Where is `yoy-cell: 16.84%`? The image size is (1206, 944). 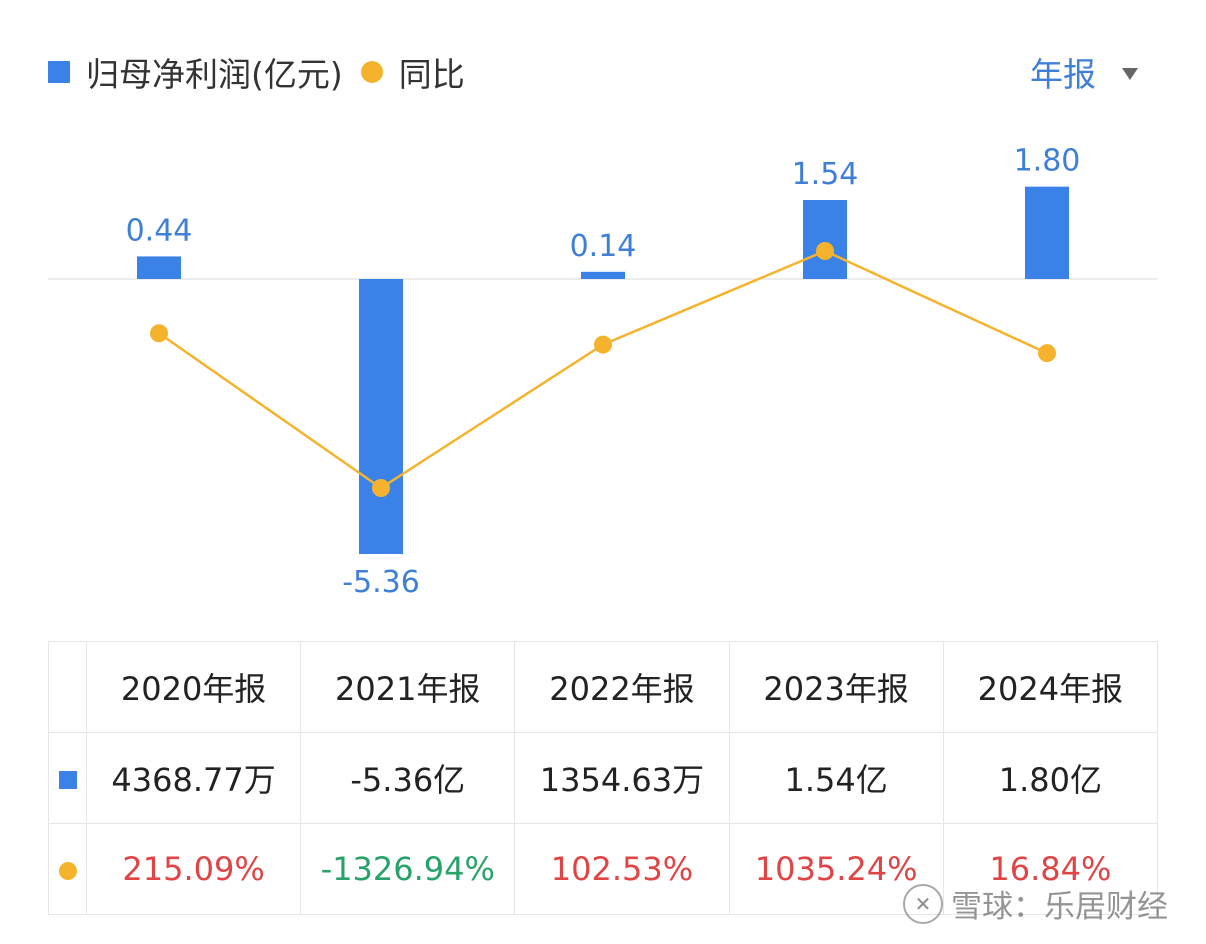 yoy-cell: 16.84% is located at coordinates (1050, 869).